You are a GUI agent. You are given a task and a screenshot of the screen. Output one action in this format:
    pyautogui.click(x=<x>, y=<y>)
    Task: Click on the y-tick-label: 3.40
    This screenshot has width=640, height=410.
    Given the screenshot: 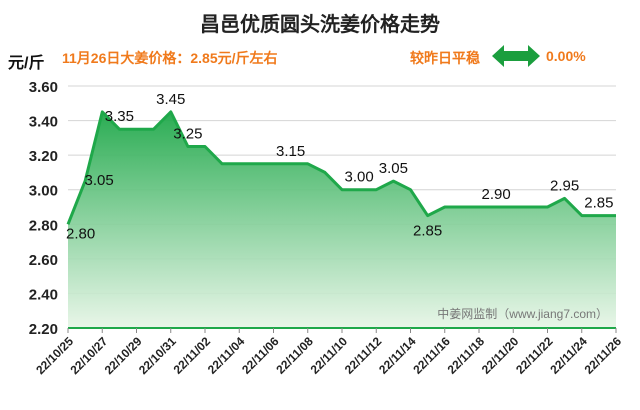 What is the action you would take?
    pyautogui.click(x=43, y=122)
    